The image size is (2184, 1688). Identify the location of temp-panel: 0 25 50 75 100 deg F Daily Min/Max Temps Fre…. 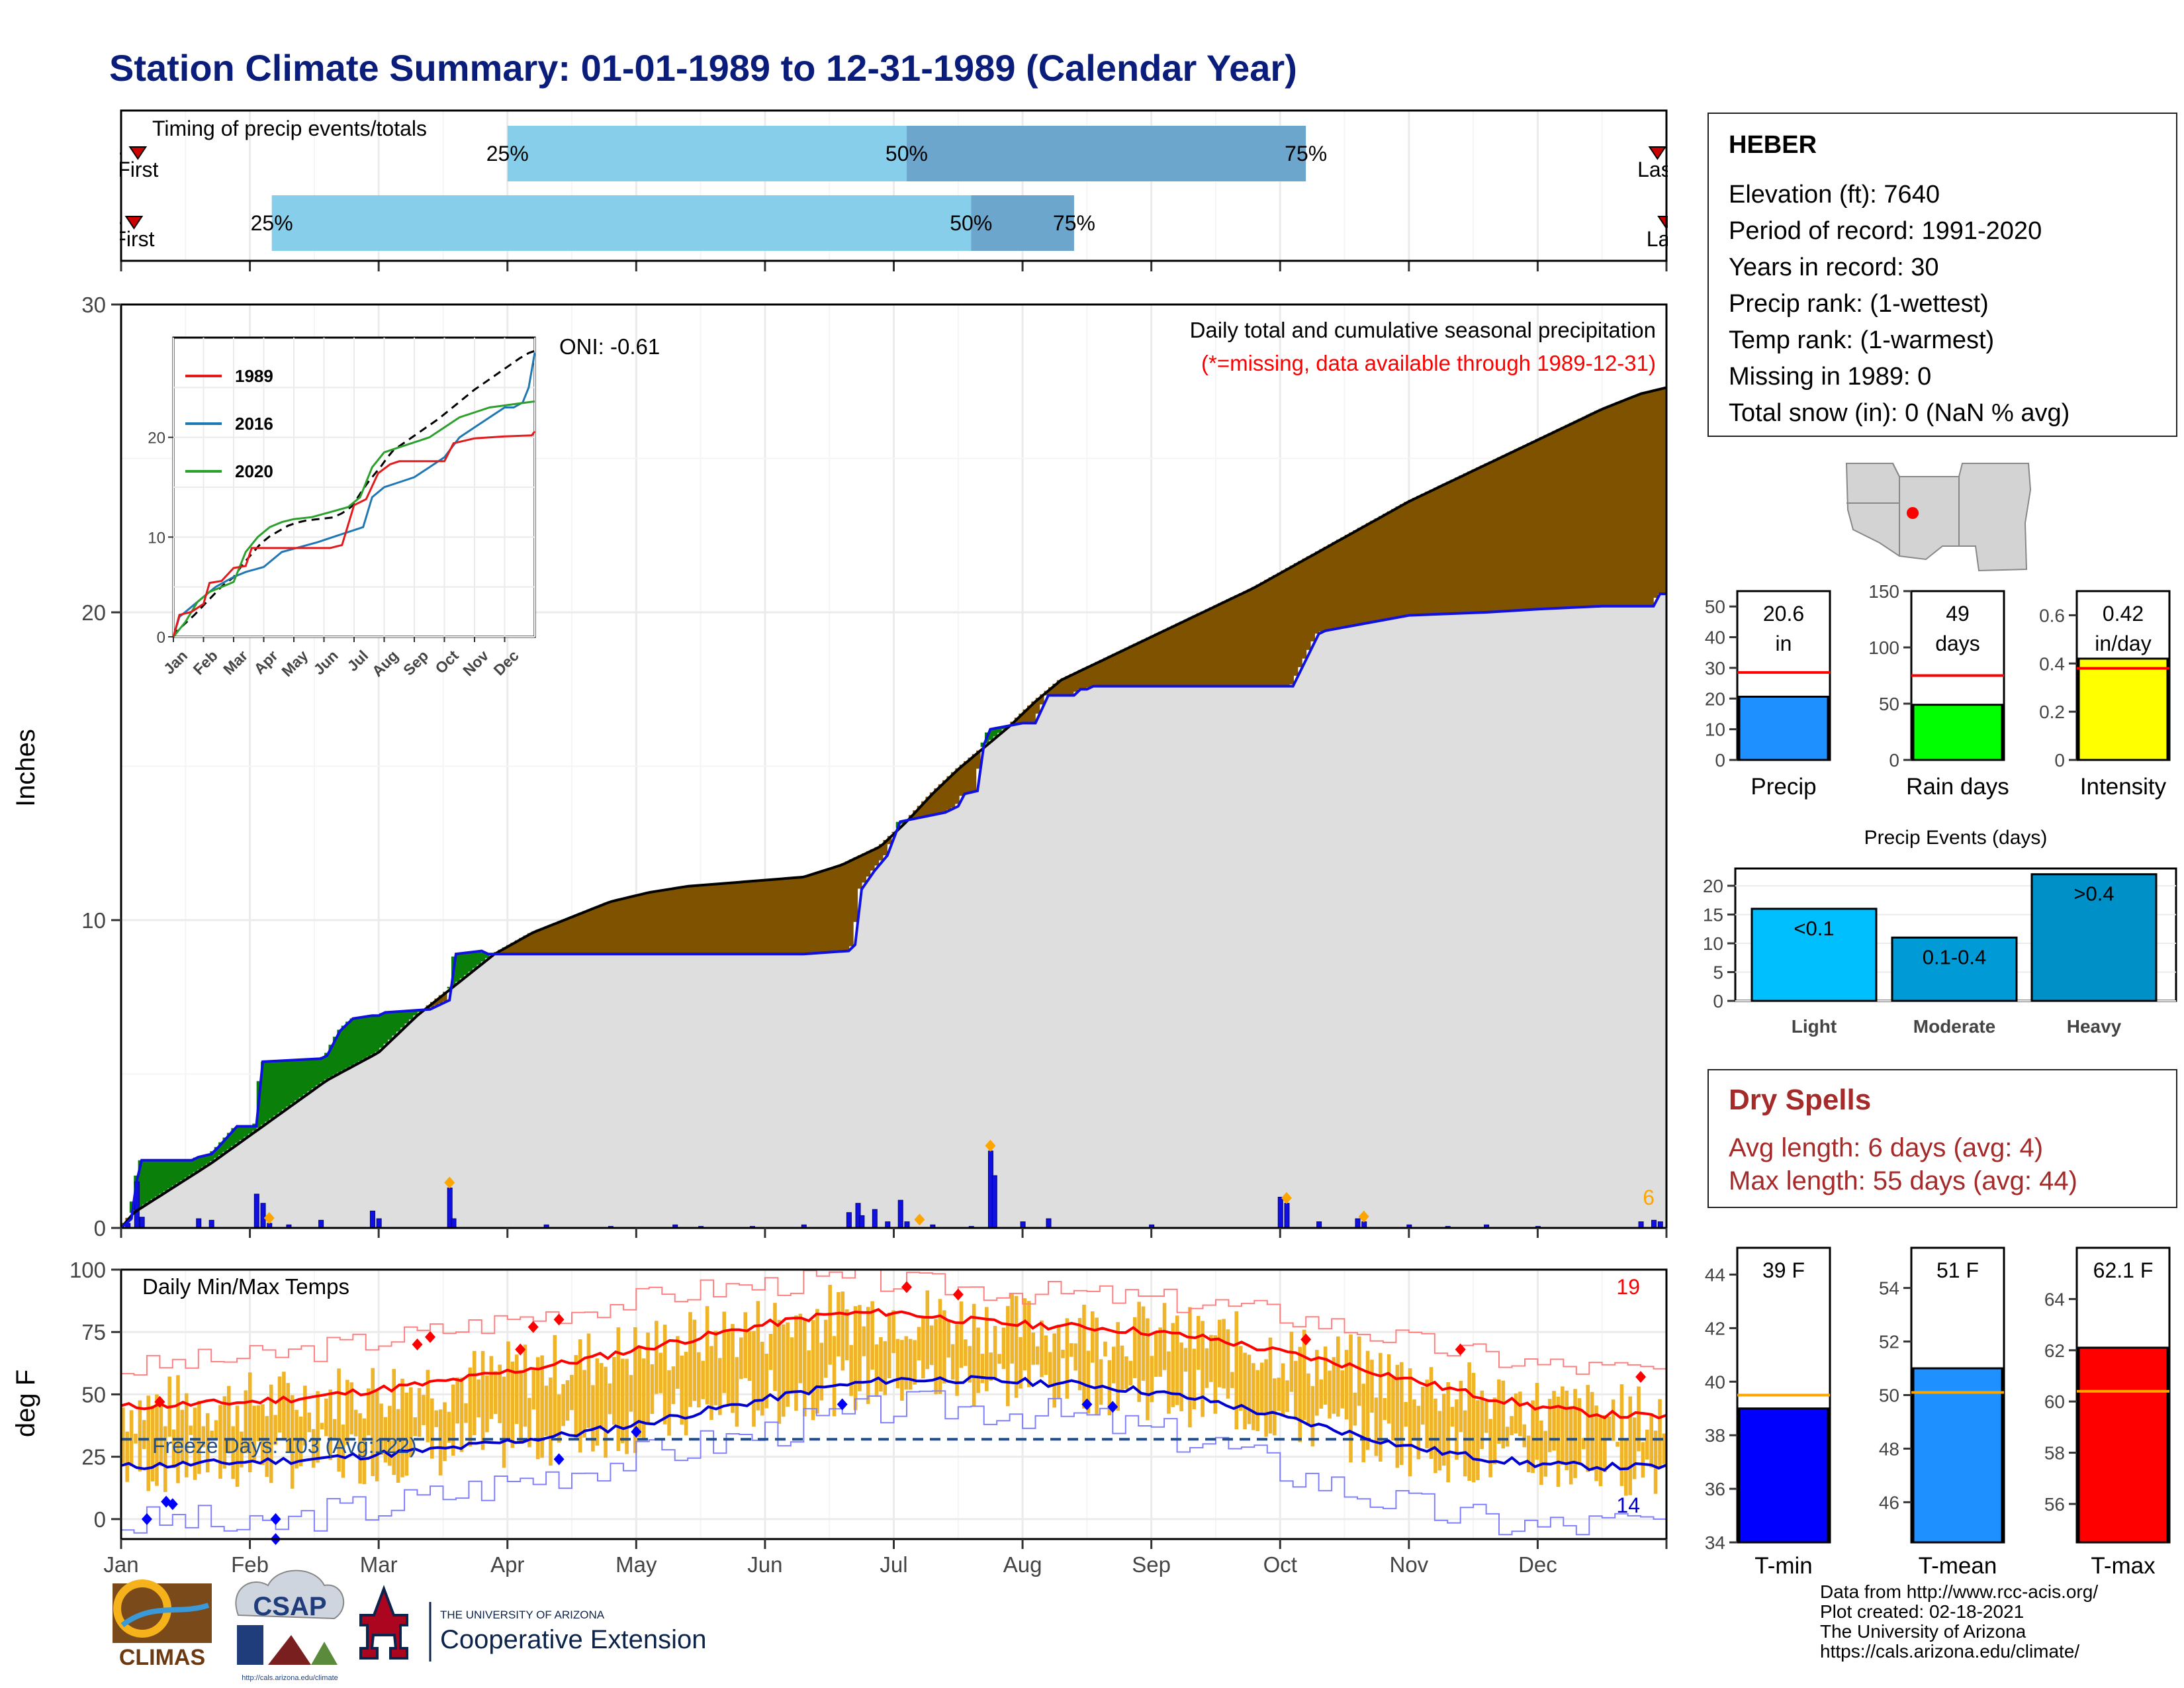
(839, 1417).